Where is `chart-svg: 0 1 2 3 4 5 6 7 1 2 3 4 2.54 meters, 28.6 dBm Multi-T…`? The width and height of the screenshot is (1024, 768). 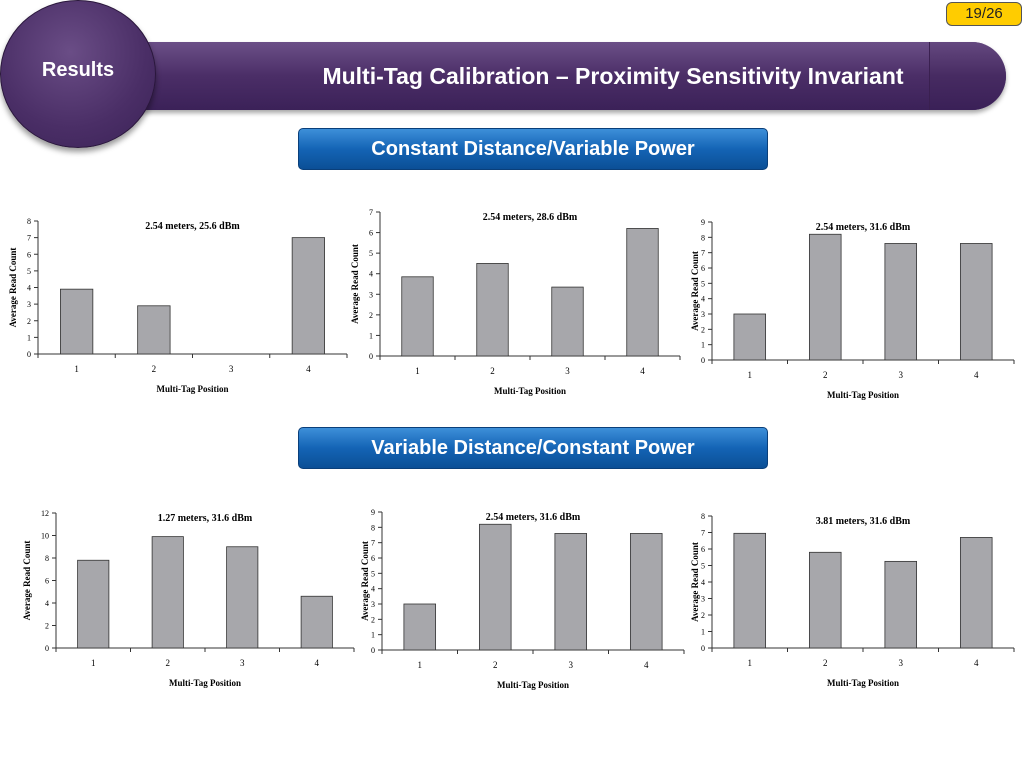
chart-svg: 0 1 2 3 4 5 6 7 1 2 3 4 2.54 meters, 28.6 dBm Multi-T… is located at coordinates (515, 302).